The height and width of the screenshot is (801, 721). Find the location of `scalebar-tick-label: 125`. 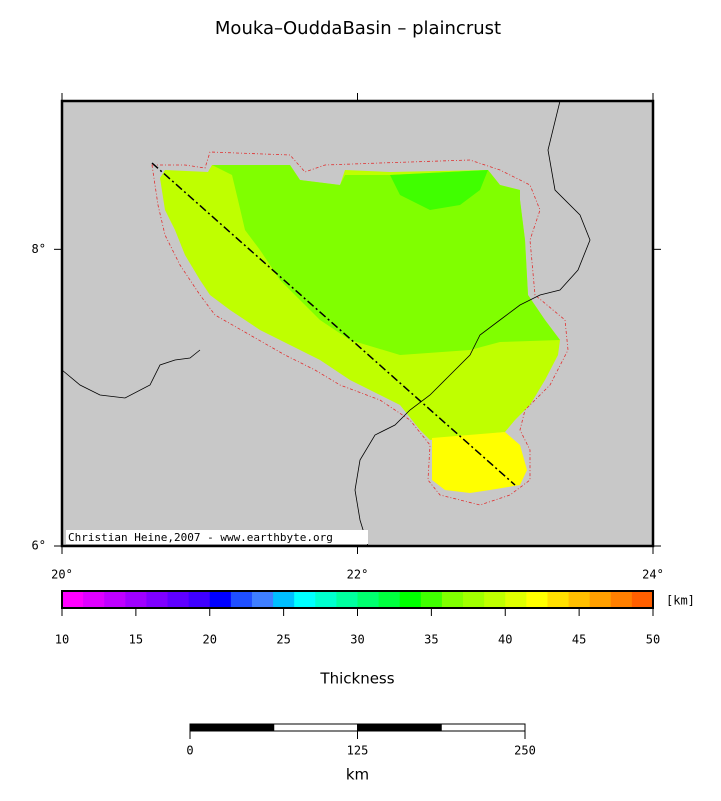

scalebar-tick-label: 125 is located at coordinates (358, 751).